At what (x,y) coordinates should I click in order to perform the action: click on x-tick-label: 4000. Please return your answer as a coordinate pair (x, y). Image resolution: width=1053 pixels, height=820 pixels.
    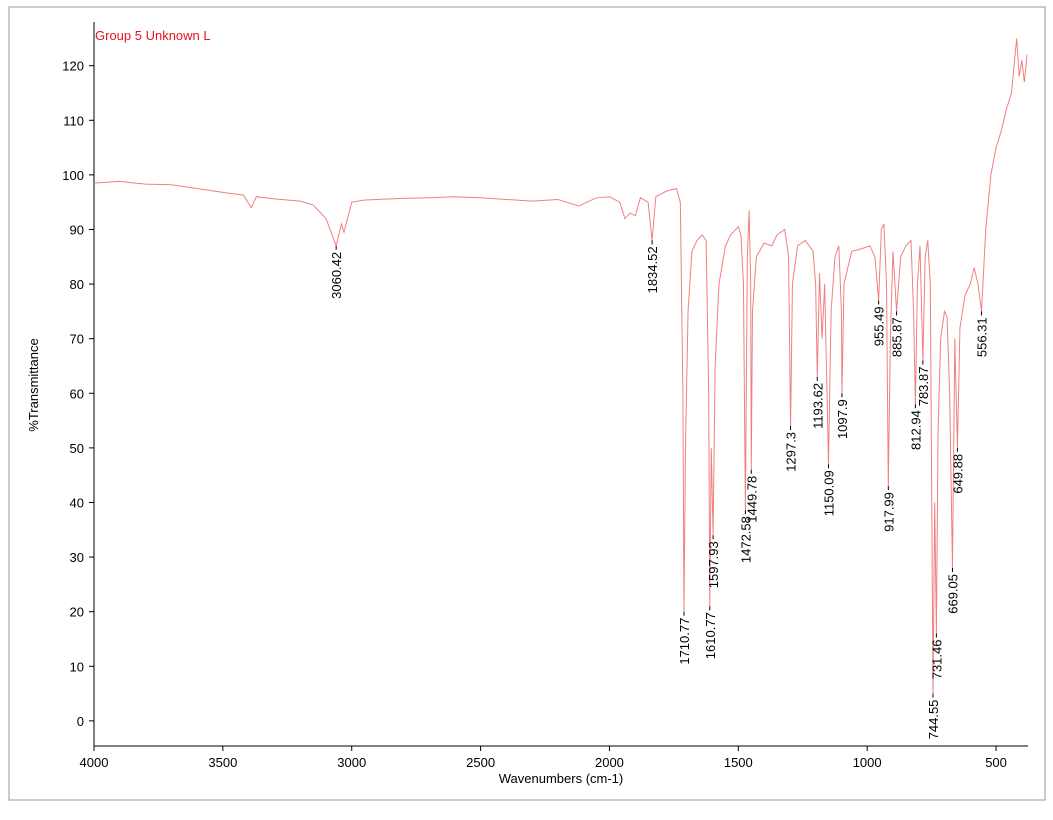
    Looking at the image, I should click on (94, 762).